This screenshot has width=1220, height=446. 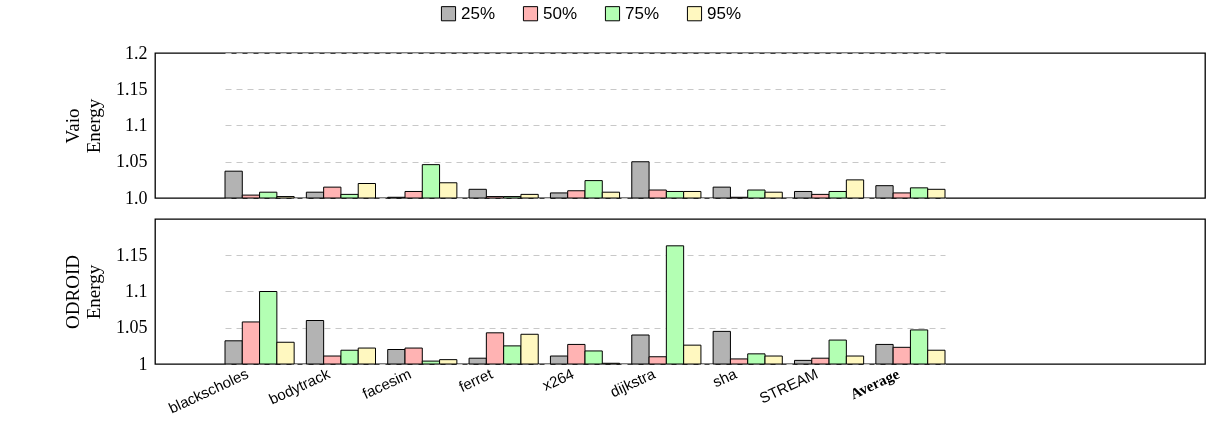 What do you see at coordinates (478, 13) in the screenshot?
I see `legend-label: 25%` at bounding box center [478, 13].